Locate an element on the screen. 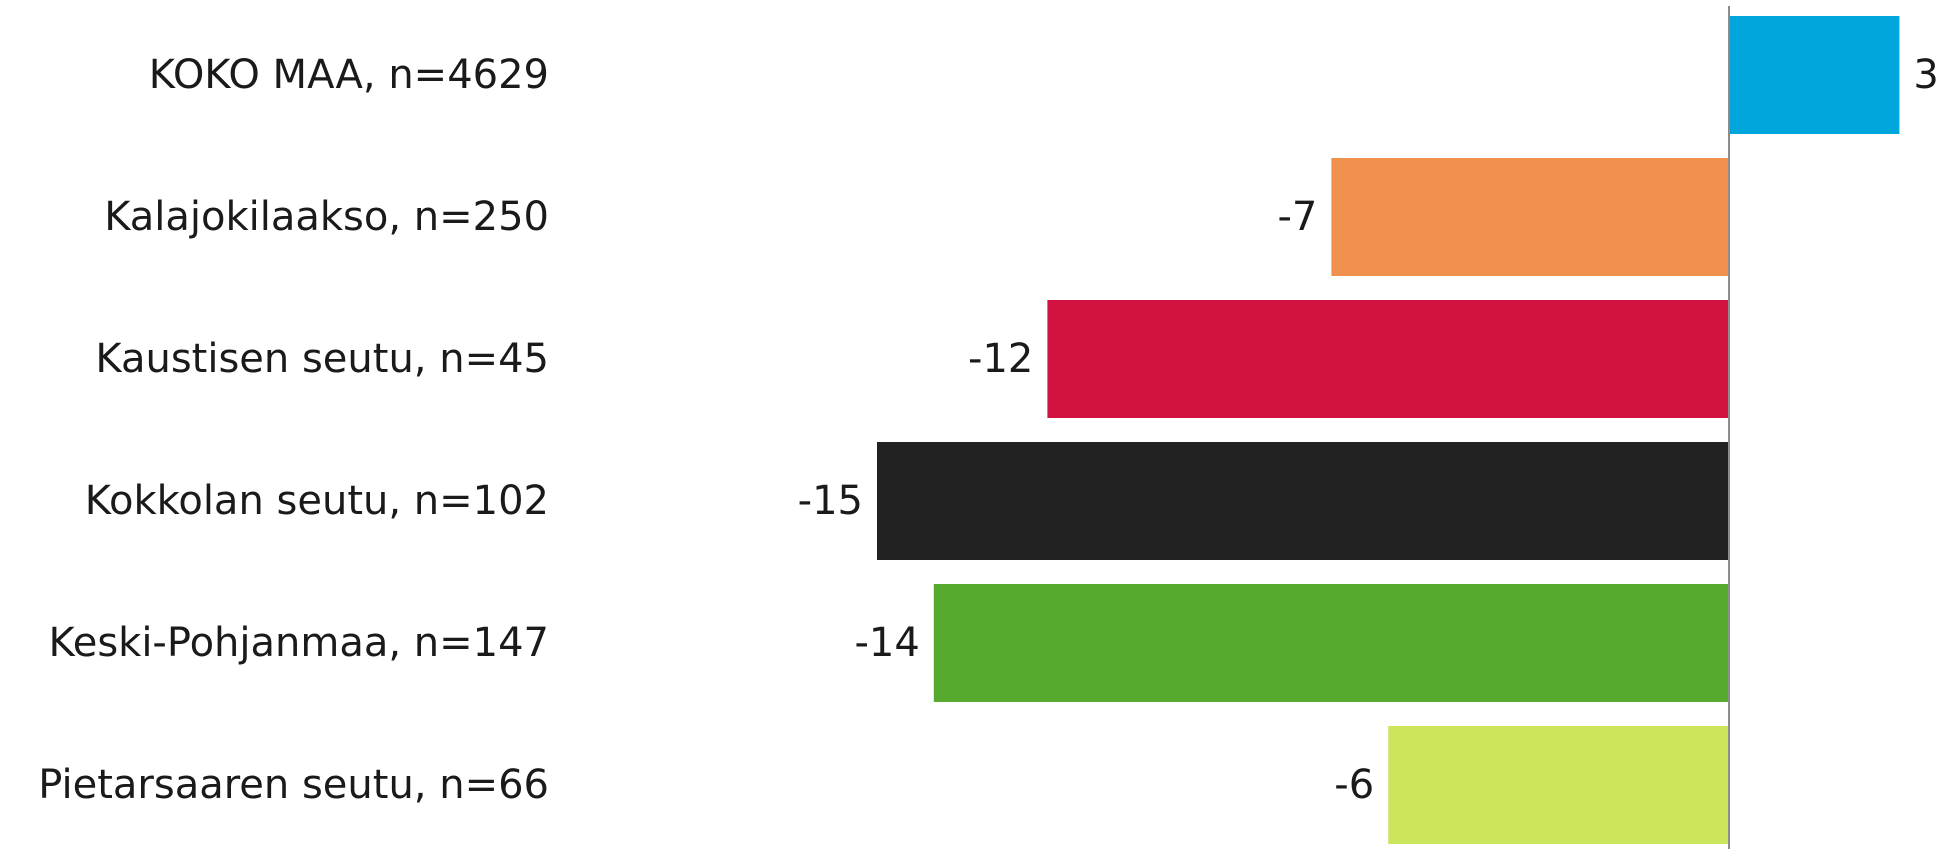 This screenshot has height=849, width=1949. category-label: KOKO MAA, n=4629 is located at coordinates (349, 75).